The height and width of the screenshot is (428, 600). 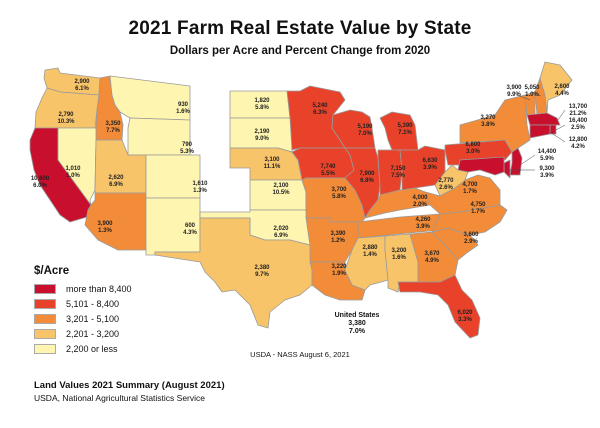 I want to click on state-value: 7,740, so click(x=328, y=167).